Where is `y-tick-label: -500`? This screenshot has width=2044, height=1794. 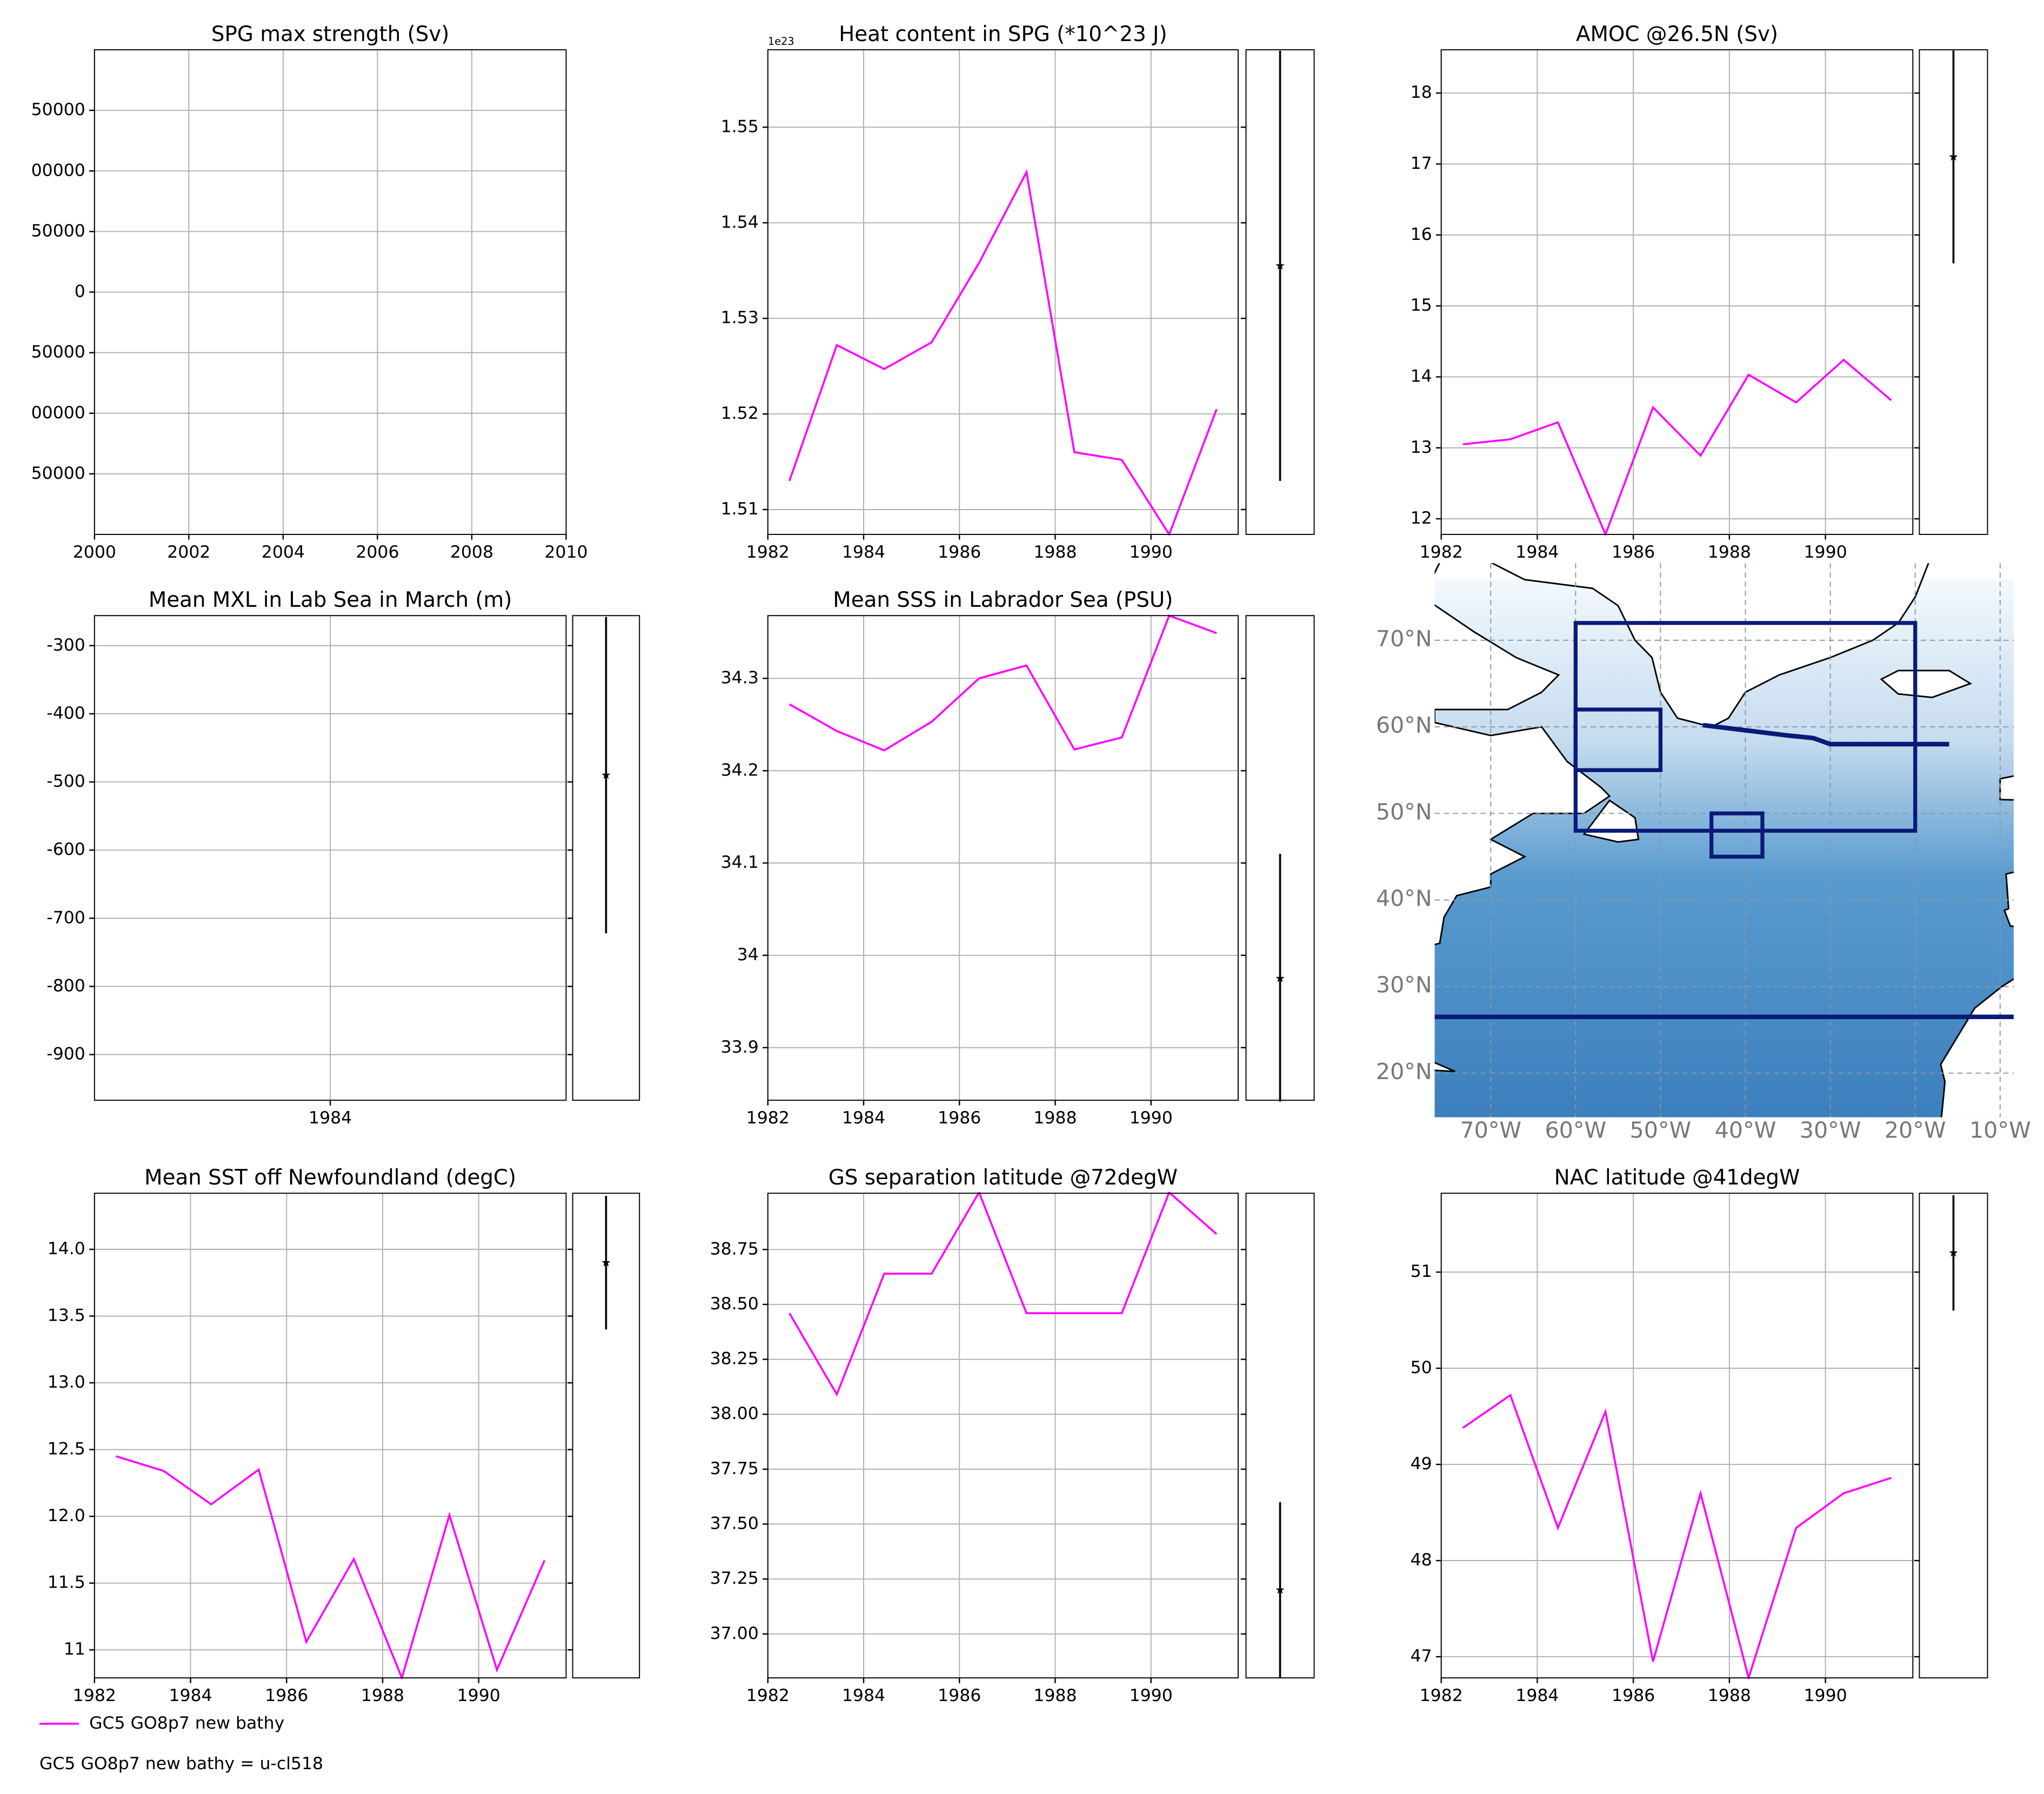
y-tick-label: -500 is located at coordinates (65, 781).